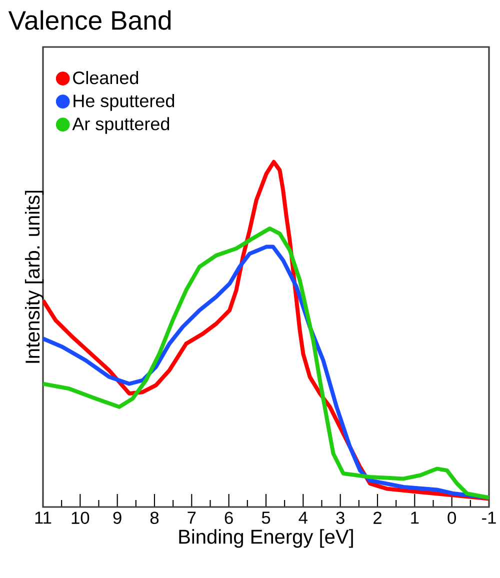 The width and height of the screenshot is (500, 578). Describe the element at coordinates (415, 518) in the screenshot. I see `x-tick-label: 1` at that location.